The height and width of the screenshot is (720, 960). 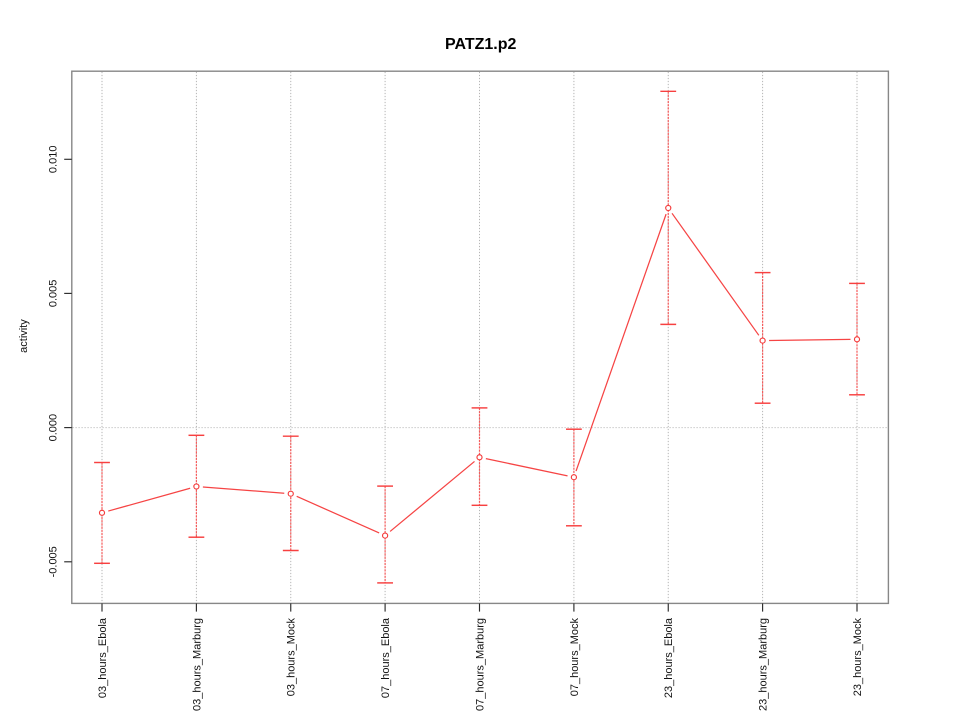 I want to click on svg-text: 23_hours_Ebola, so click(x=669, y=657).